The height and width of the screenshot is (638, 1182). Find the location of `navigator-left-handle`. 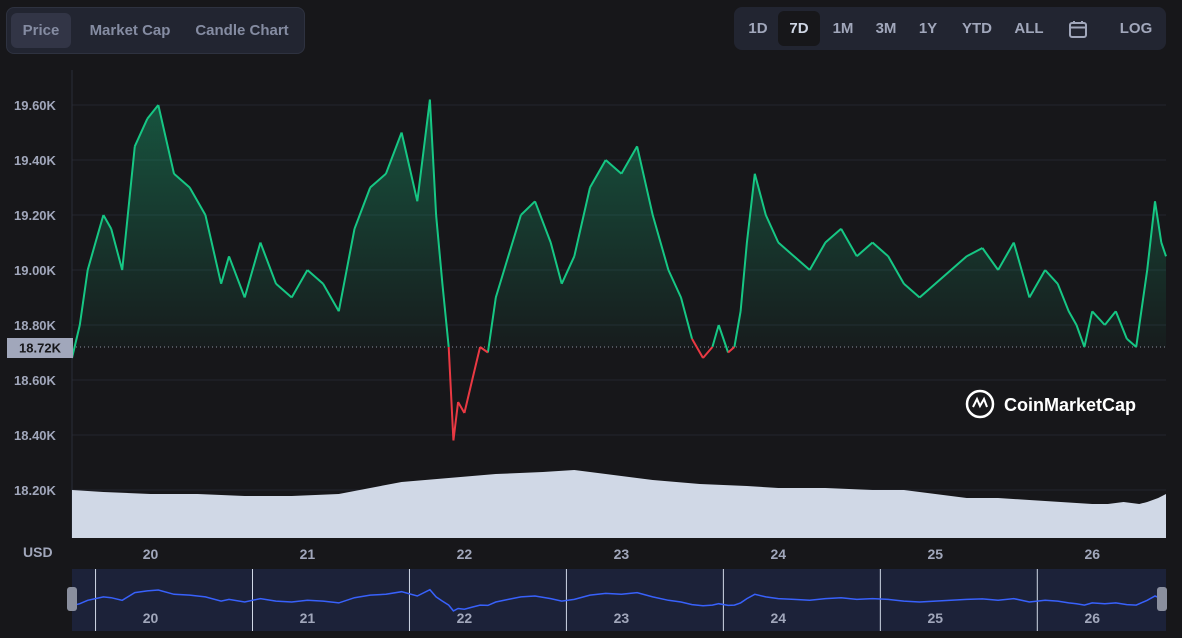

navigator-left-handle is located at coordinates (72, 599).